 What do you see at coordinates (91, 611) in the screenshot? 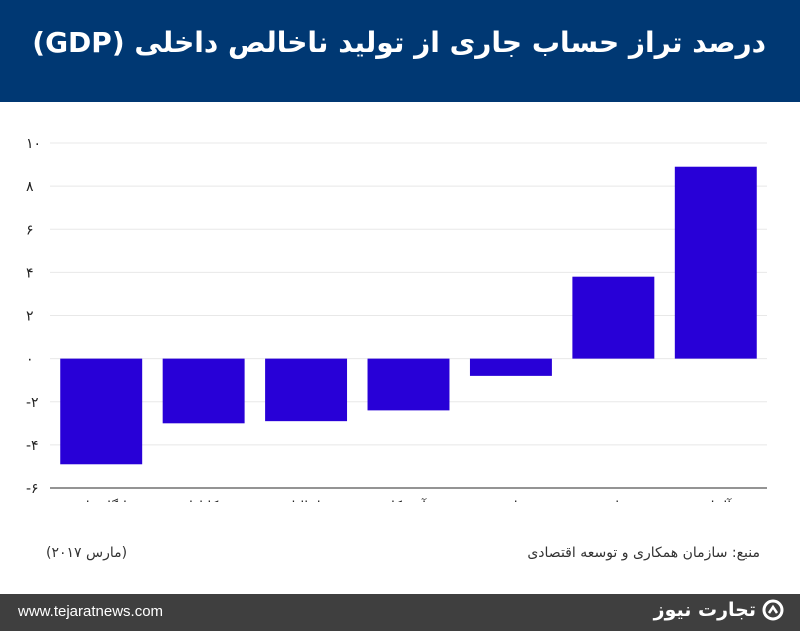
I see `website-url: www.tejaratnews.com` at bounding box center [91, 611].